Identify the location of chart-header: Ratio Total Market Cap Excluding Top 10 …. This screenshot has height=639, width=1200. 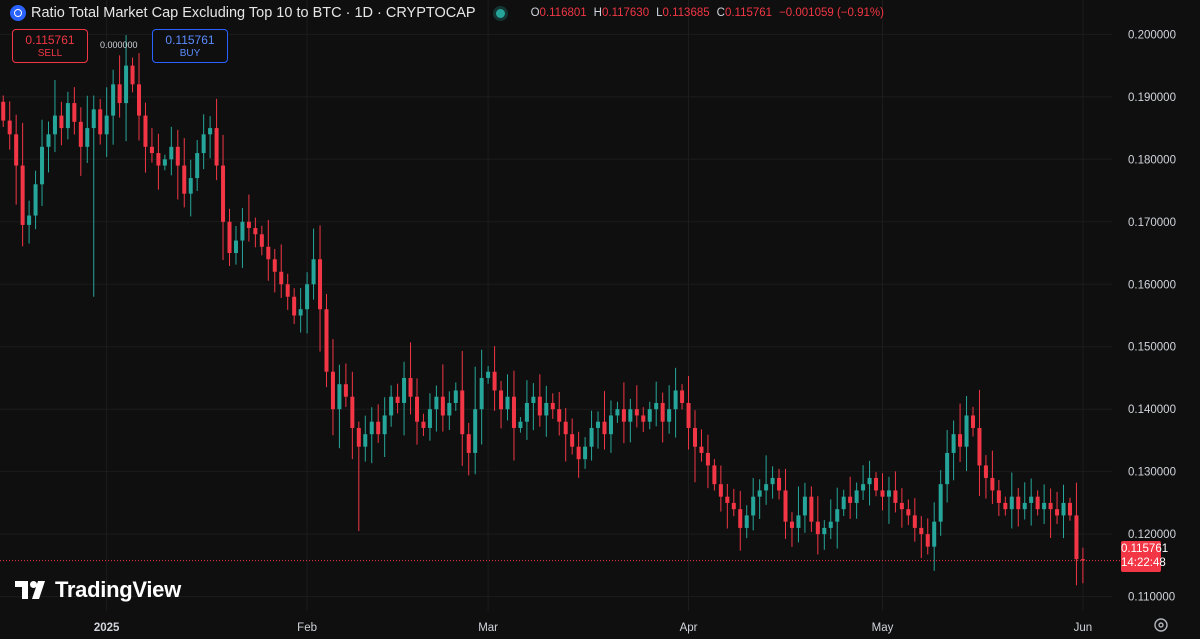
(447, 13).